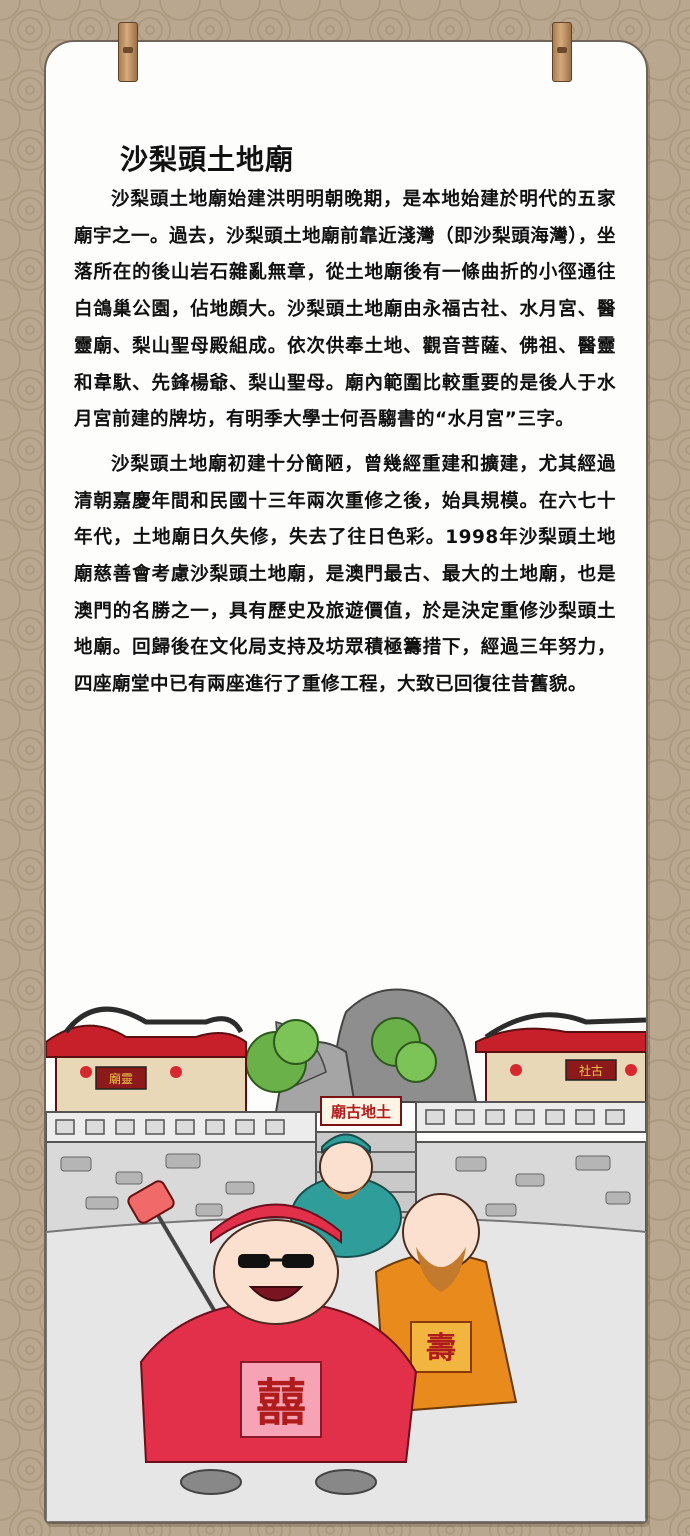 This screenshot has width=690, height=1536. Describe the element at coordinates (441, 1348) in the screenshot. I see `robe-character-orange: 壽` at that location.